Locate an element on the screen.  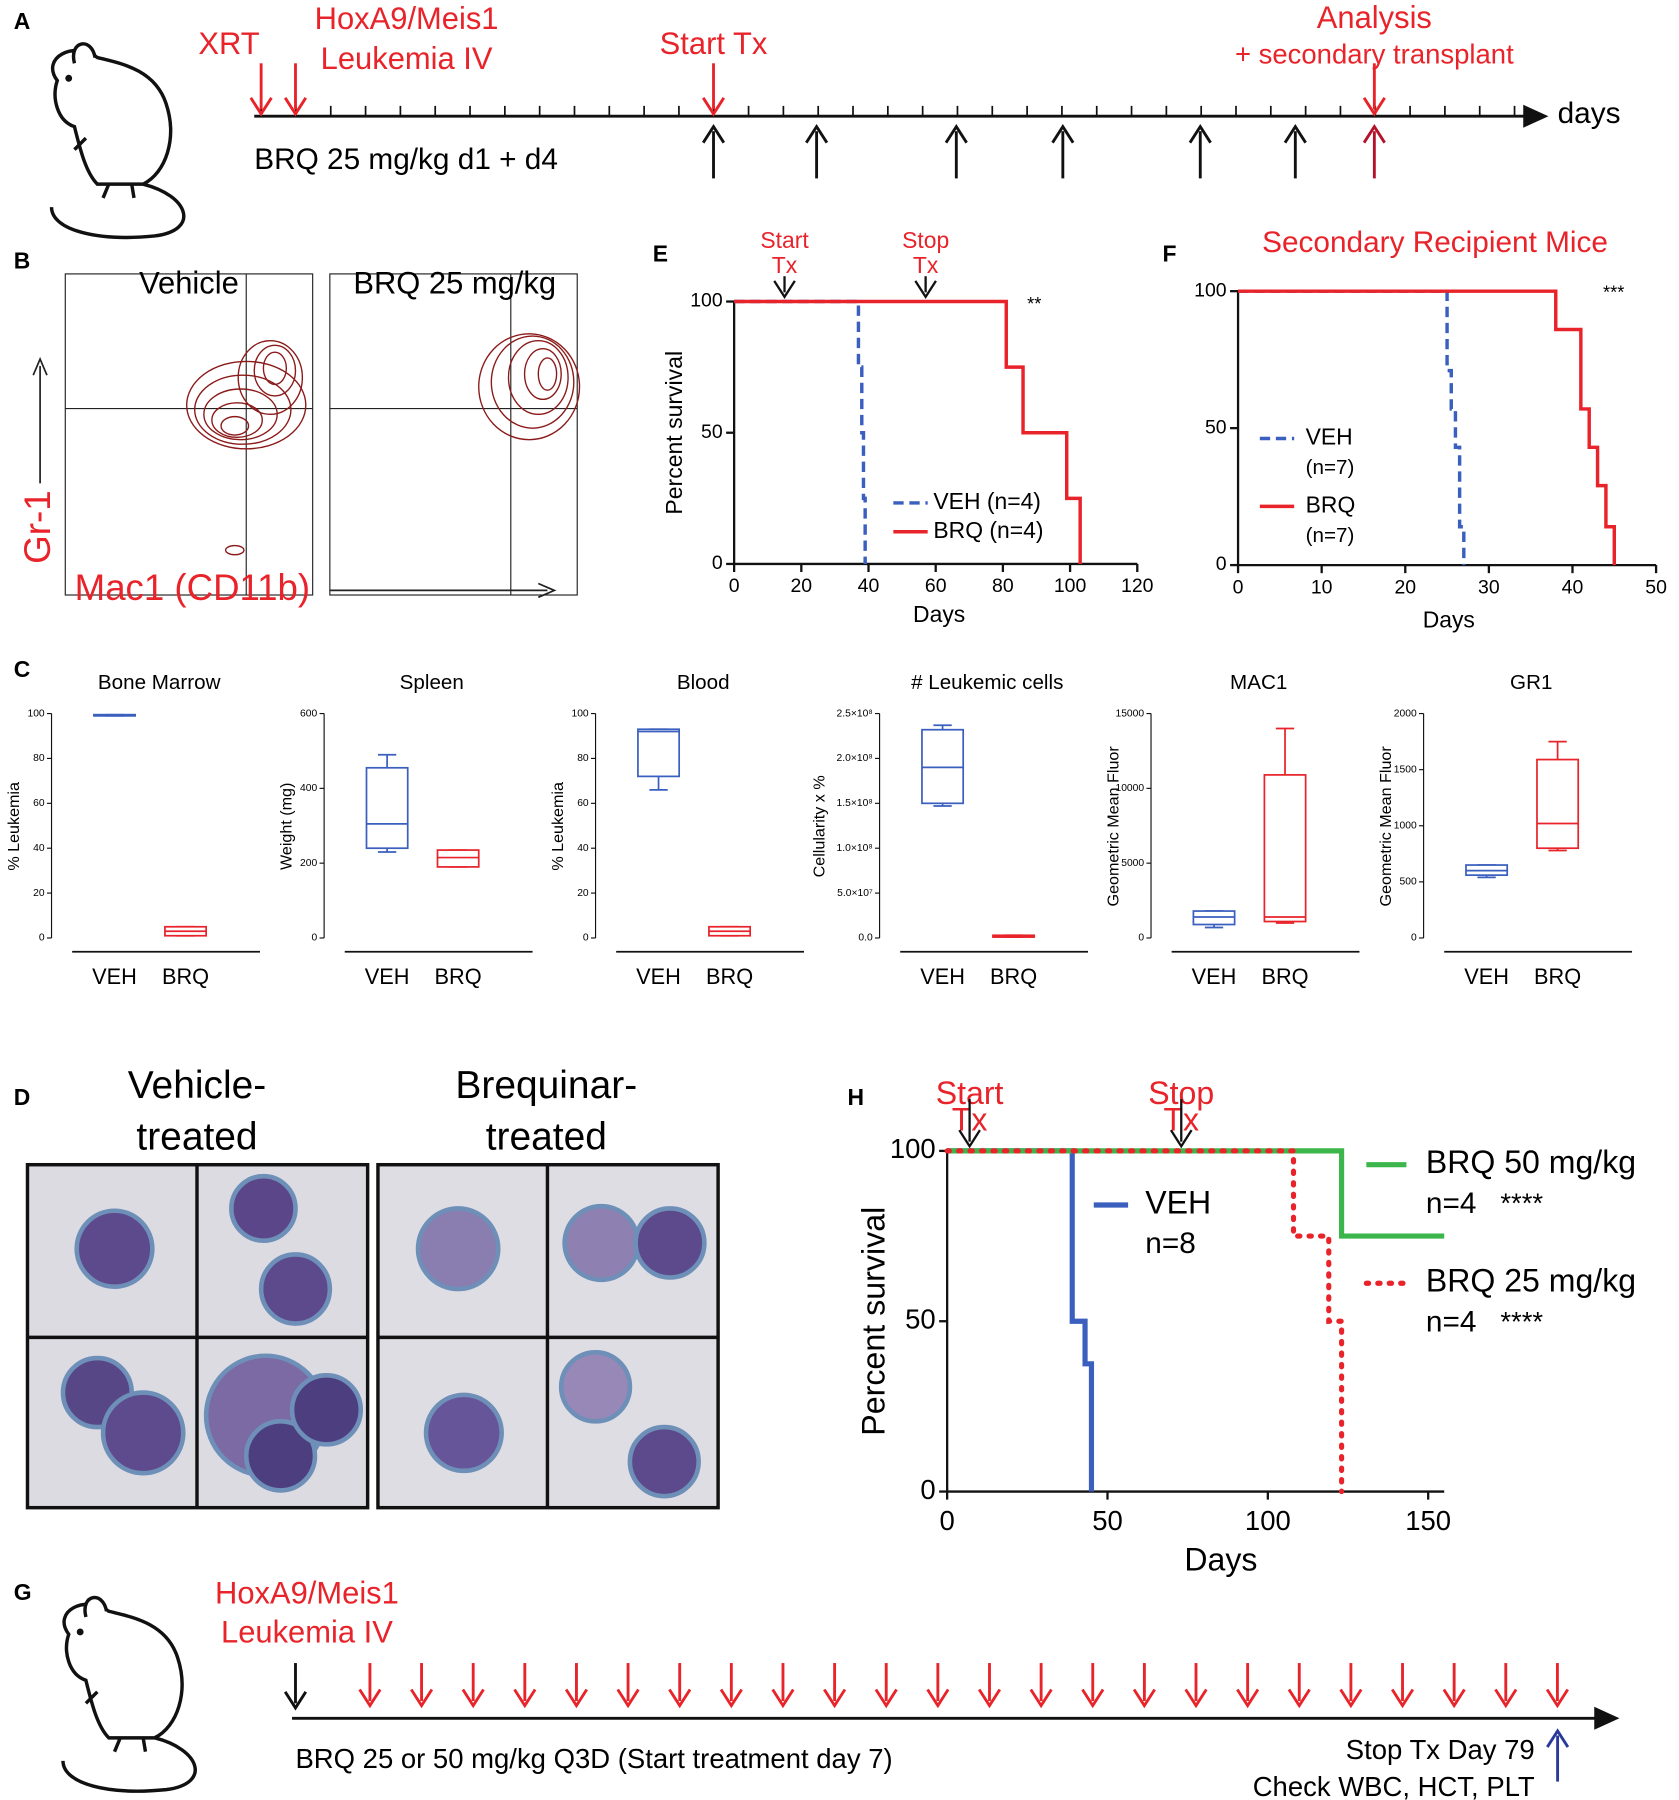
legend-label: BRQ (n=4) is located at coordinates (988, 530).